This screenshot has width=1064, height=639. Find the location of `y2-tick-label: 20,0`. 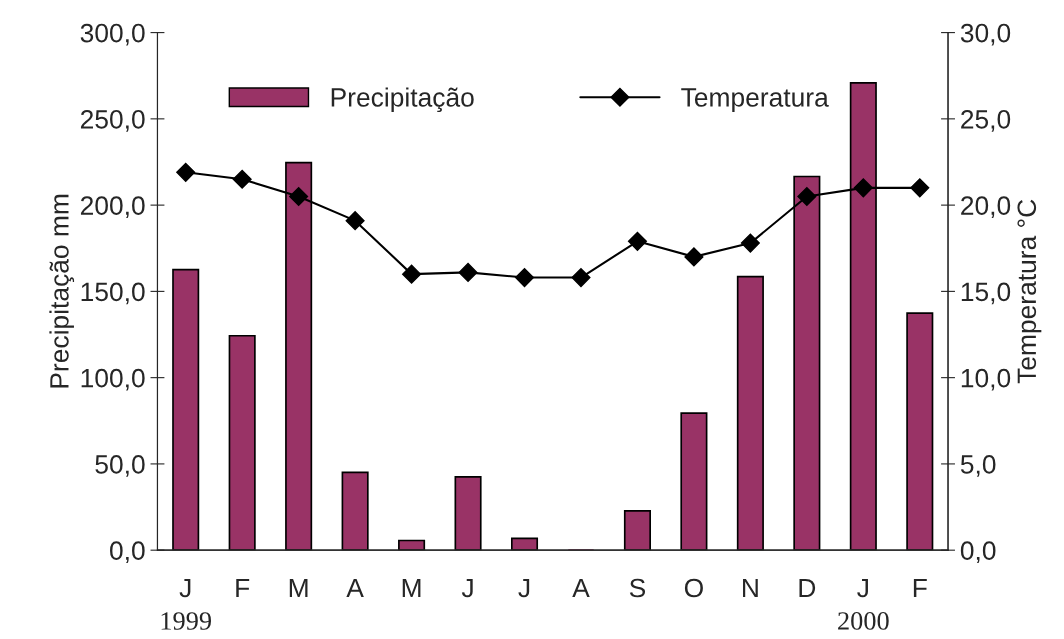

y2-tick-label: 20,0 is located at coordinates (986, 207).